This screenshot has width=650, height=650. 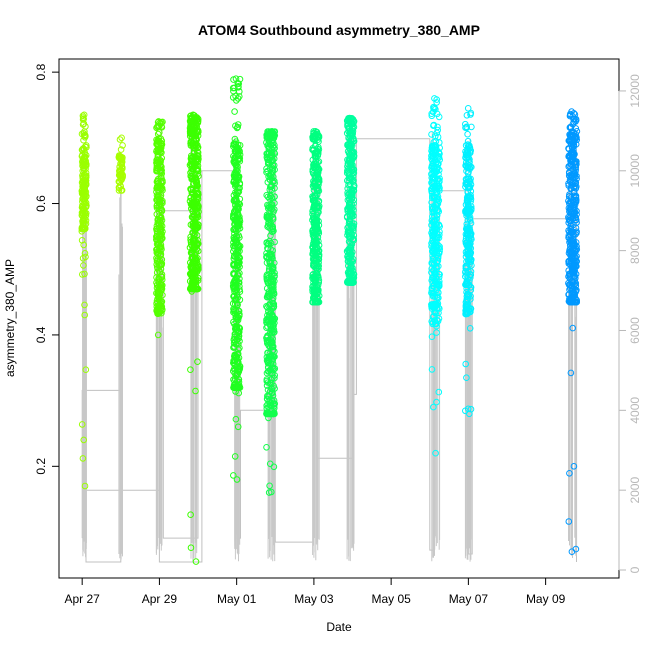 What do you see at coordinates (339, 30) in the screenshot?
I see `chart-title: ATOM4 Southbound asymmetry_380_AMP` at bounding box center [339, 30].